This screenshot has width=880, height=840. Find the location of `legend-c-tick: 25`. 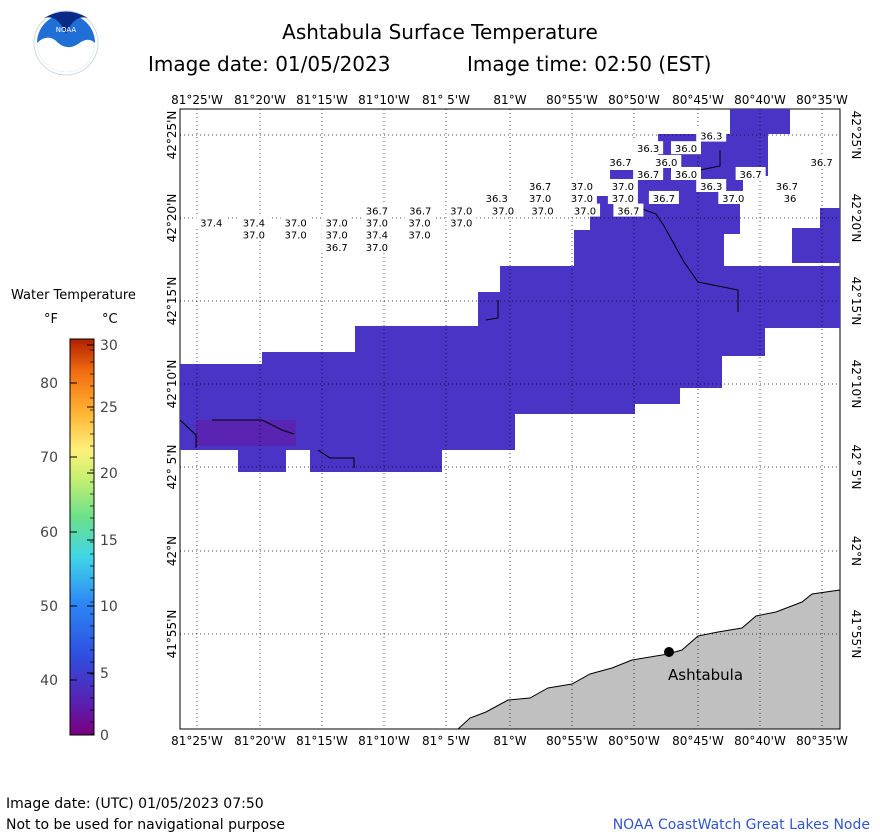

legend-c-tick: 25 is located at coordinates (109, 408).